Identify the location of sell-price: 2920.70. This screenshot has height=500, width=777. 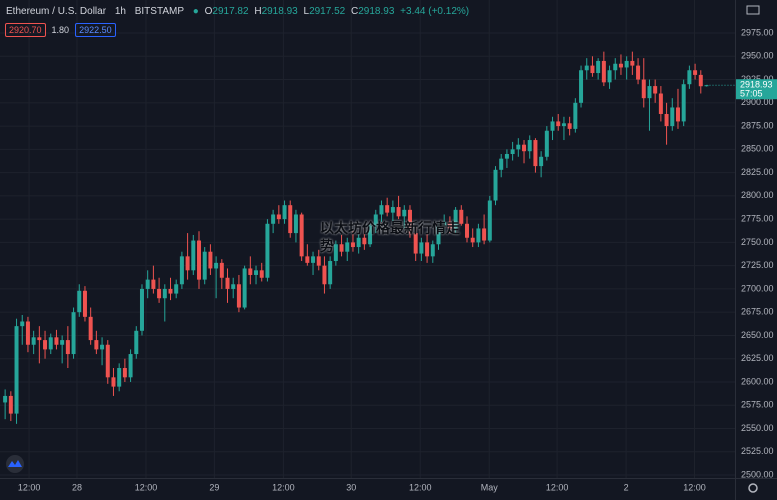
(25, 30).